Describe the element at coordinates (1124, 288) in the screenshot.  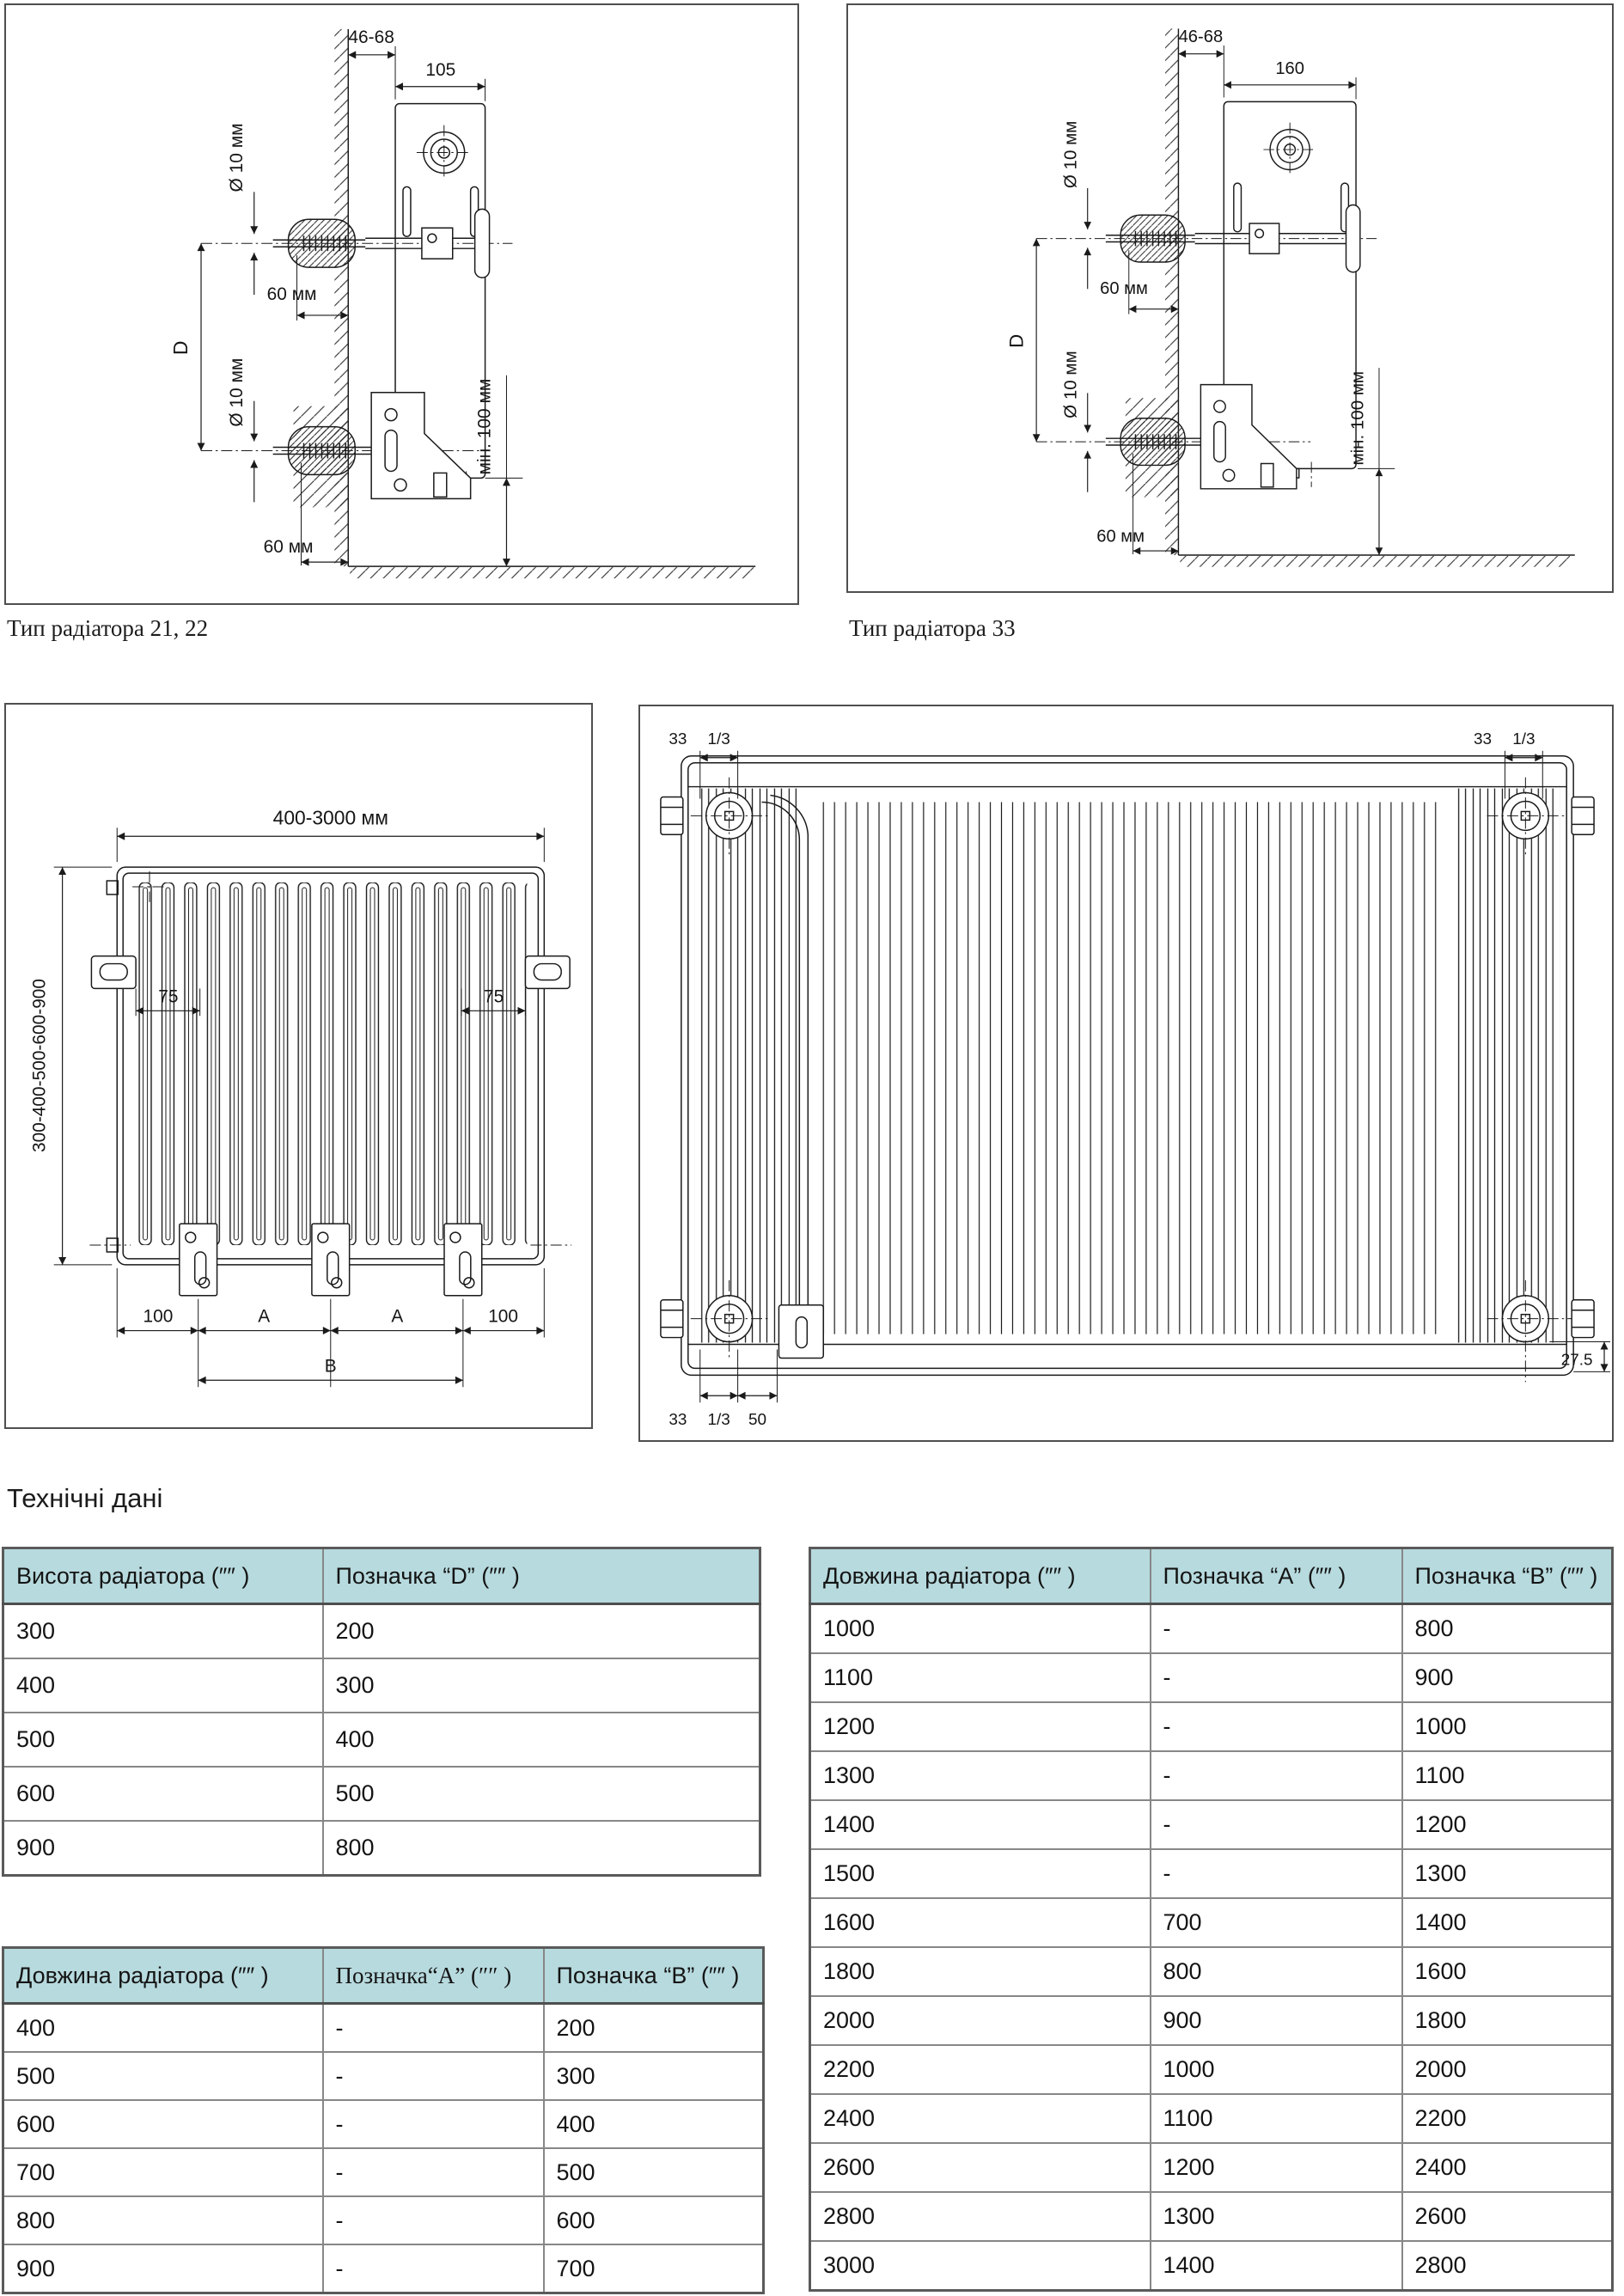
I see `dim-inset-top: 60 мм` at that location.